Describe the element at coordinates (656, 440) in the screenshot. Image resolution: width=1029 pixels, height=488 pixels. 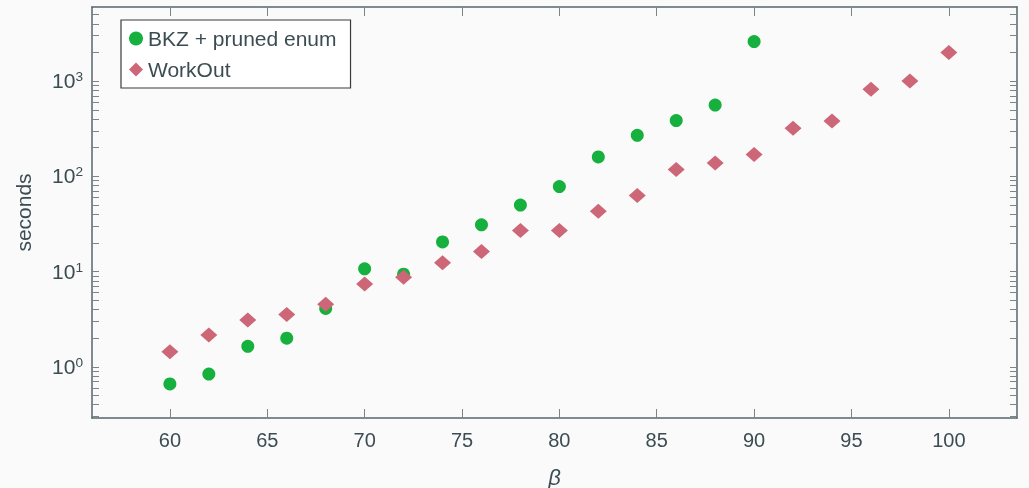
I see `x-tick-label: 85` at that location.